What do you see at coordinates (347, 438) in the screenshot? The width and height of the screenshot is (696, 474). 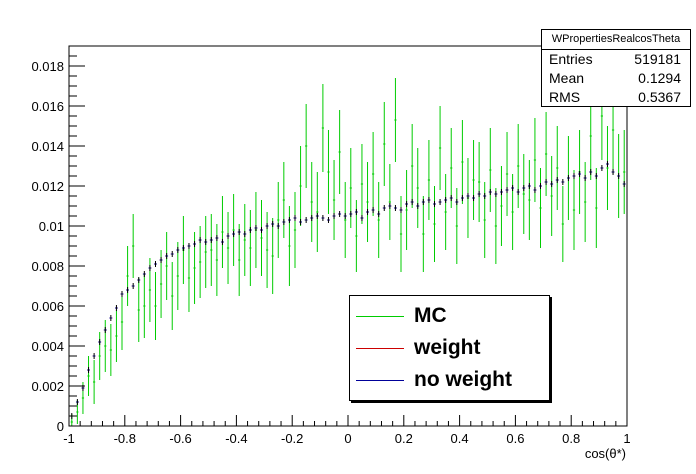 I see `x-tick-label: 0` at bounding box center [347, 438].